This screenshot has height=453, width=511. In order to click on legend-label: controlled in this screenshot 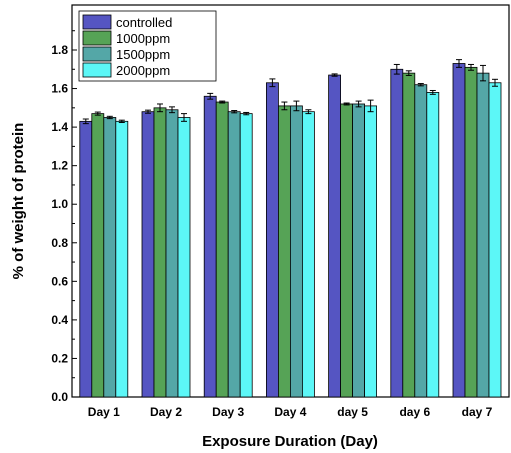, I will do `click(144, 22)`.